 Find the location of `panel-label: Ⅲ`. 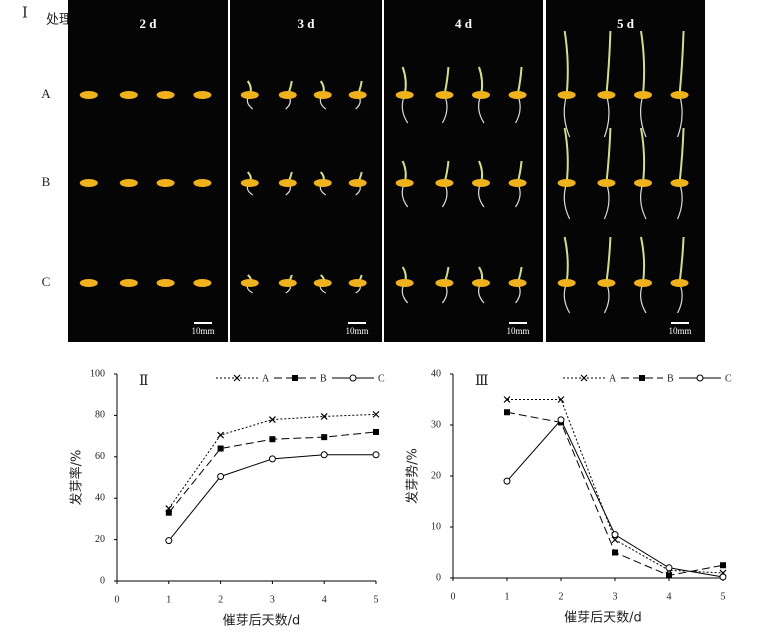

panel-label: Ⅲ is located at coordinates (482, 381).